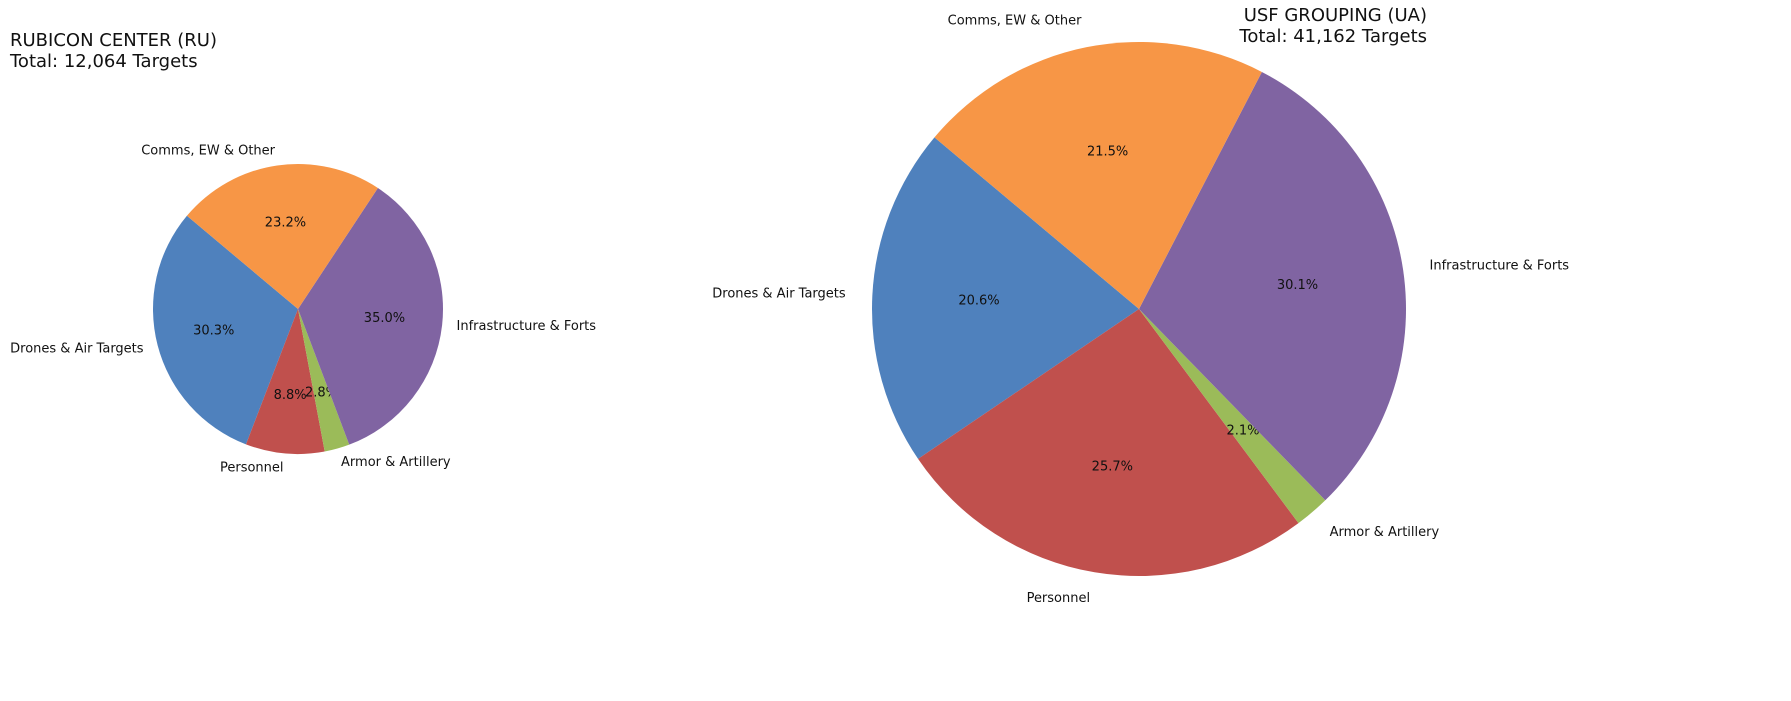 Image resolution: width=1791 pixels, height=701 pixels. I want to click on chart-subtitle: Total: 12,064 Targets, so click(103, 61).